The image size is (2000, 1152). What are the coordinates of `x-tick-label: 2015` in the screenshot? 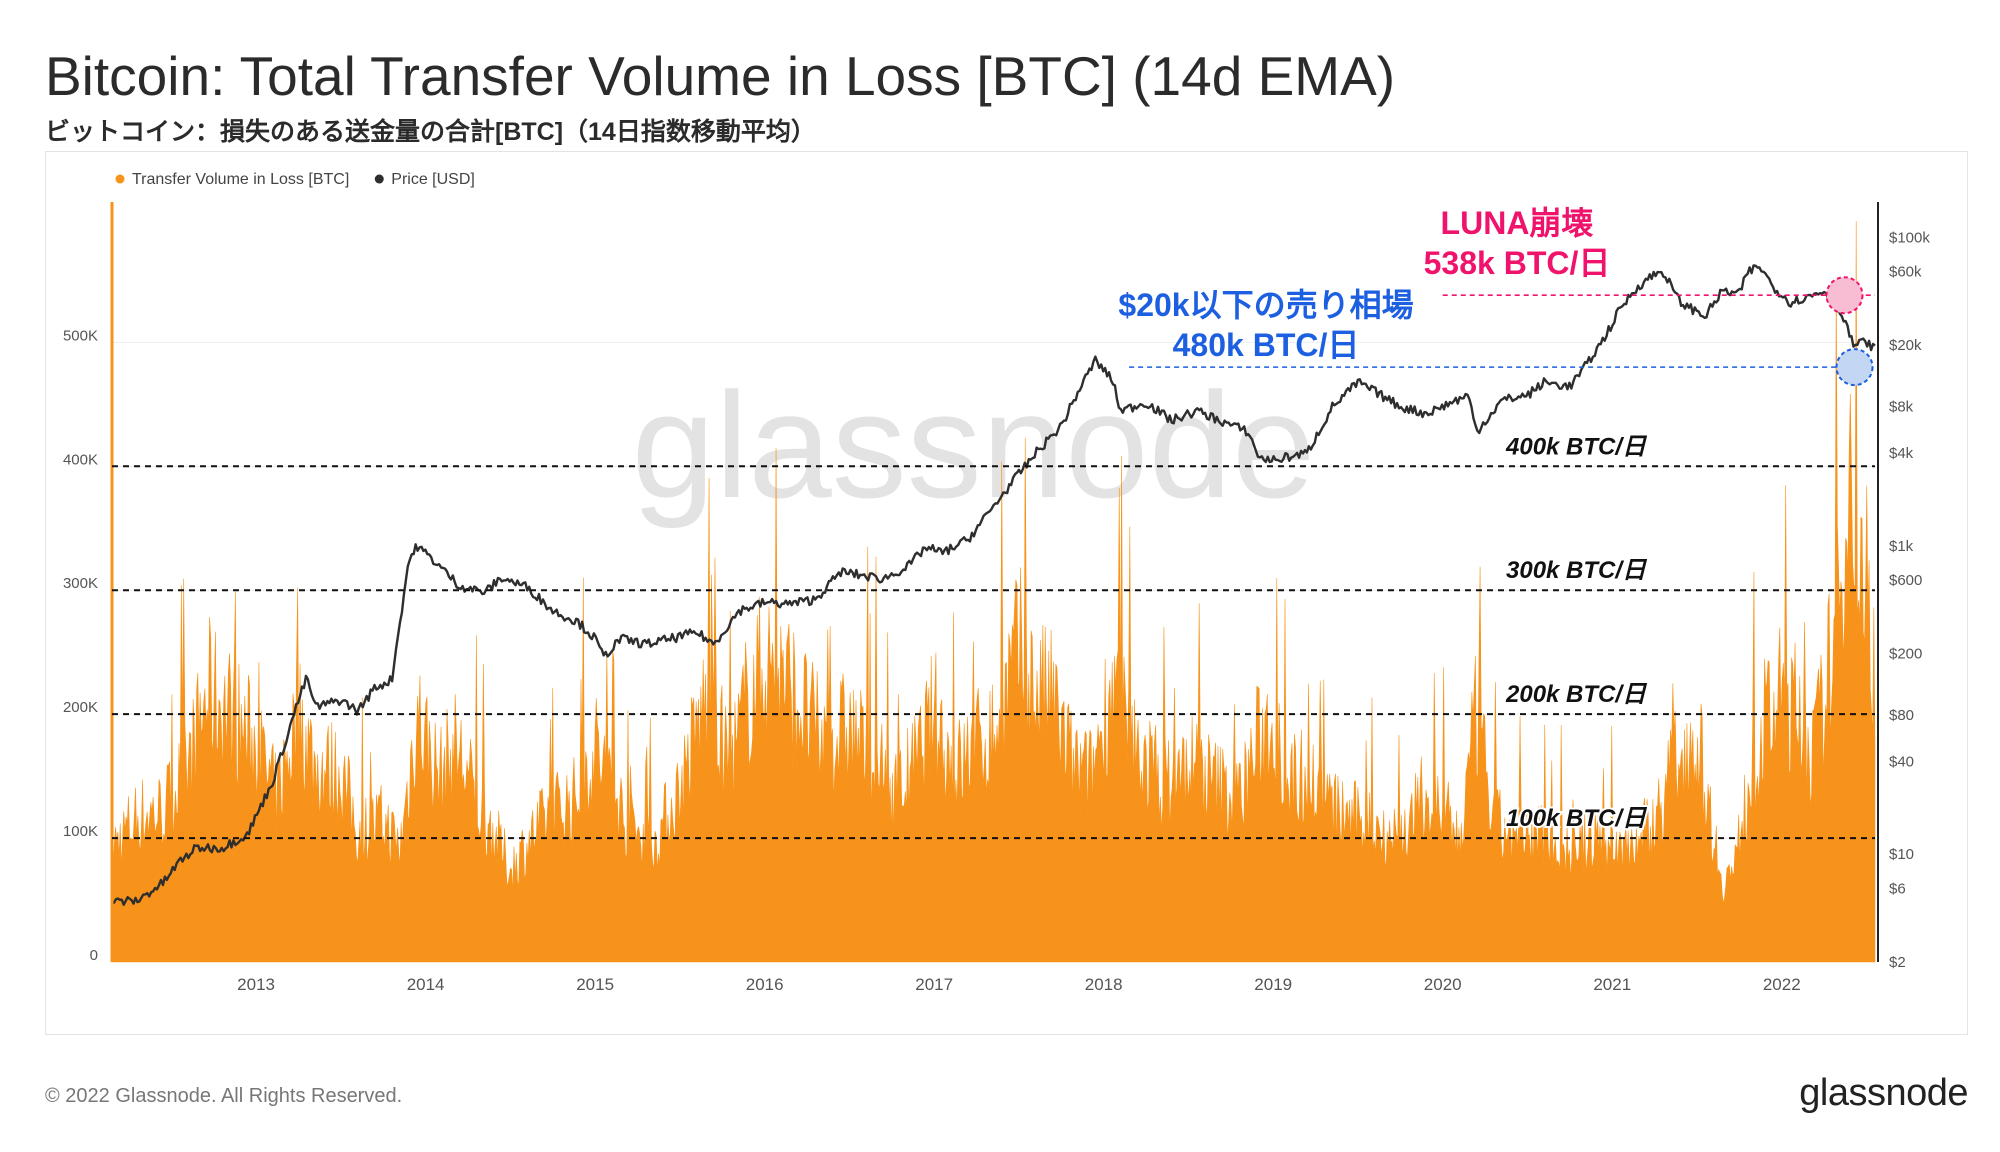 It's located at (595, 984).